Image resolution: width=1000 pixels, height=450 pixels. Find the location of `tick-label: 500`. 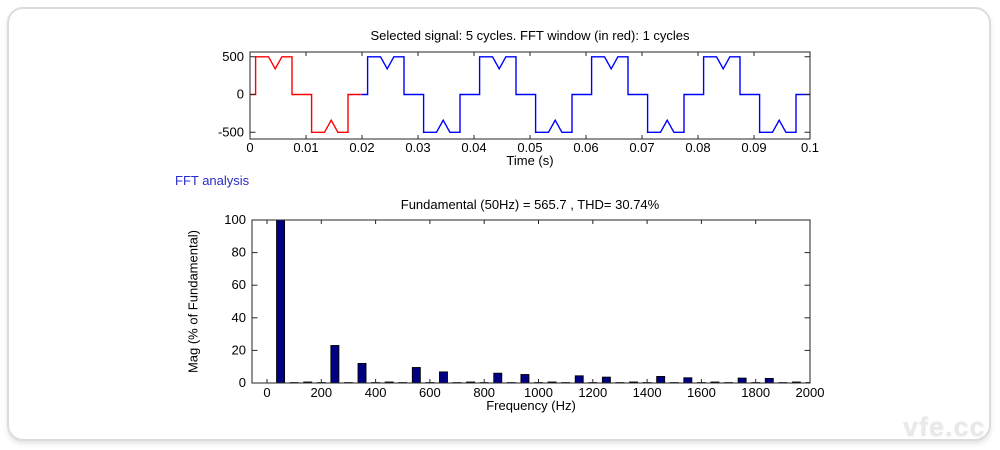

tick-label: 500 is located at coordinates (233, 56).